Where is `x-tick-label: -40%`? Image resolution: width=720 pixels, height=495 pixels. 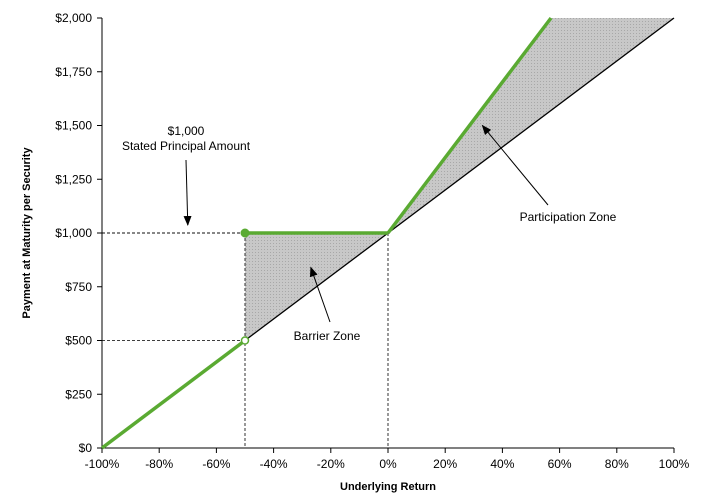
x-tick-label: -40% is located at coordinates (274, 464).